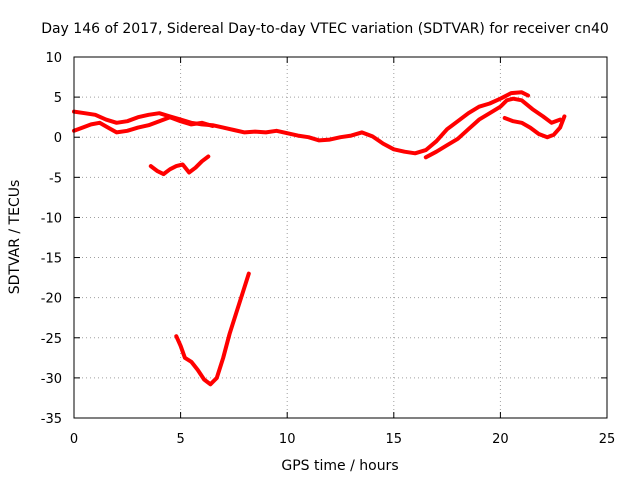  I want to click on y-tick-label: -15, so click(51, 259).